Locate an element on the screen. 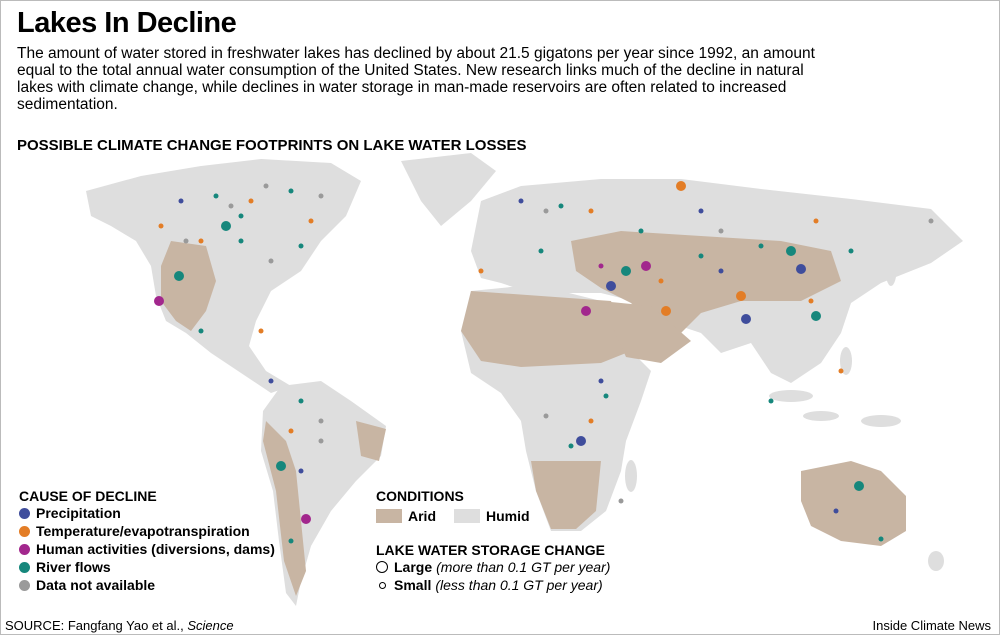 This screenshot has height=635, width=1000. legend-item: Arid is located at coordinates (406, 516).